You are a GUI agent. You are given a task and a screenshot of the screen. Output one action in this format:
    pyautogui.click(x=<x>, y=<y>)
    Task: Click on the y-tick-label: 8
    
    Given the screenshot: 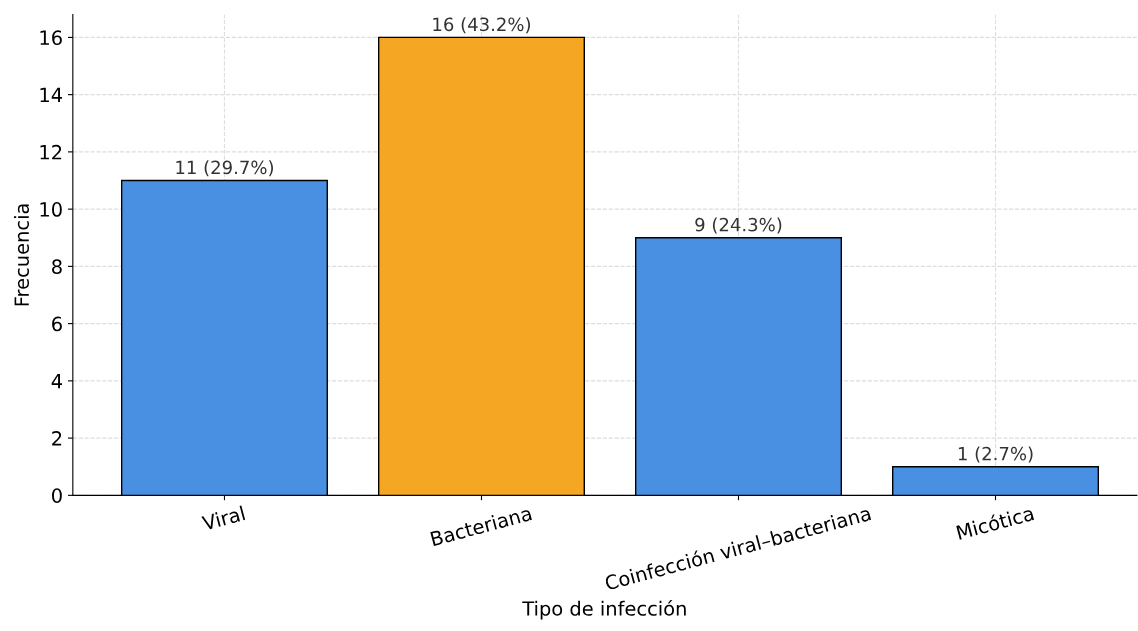 What is the action you would take?
    pyautogui.click(x=57, y=267)
    